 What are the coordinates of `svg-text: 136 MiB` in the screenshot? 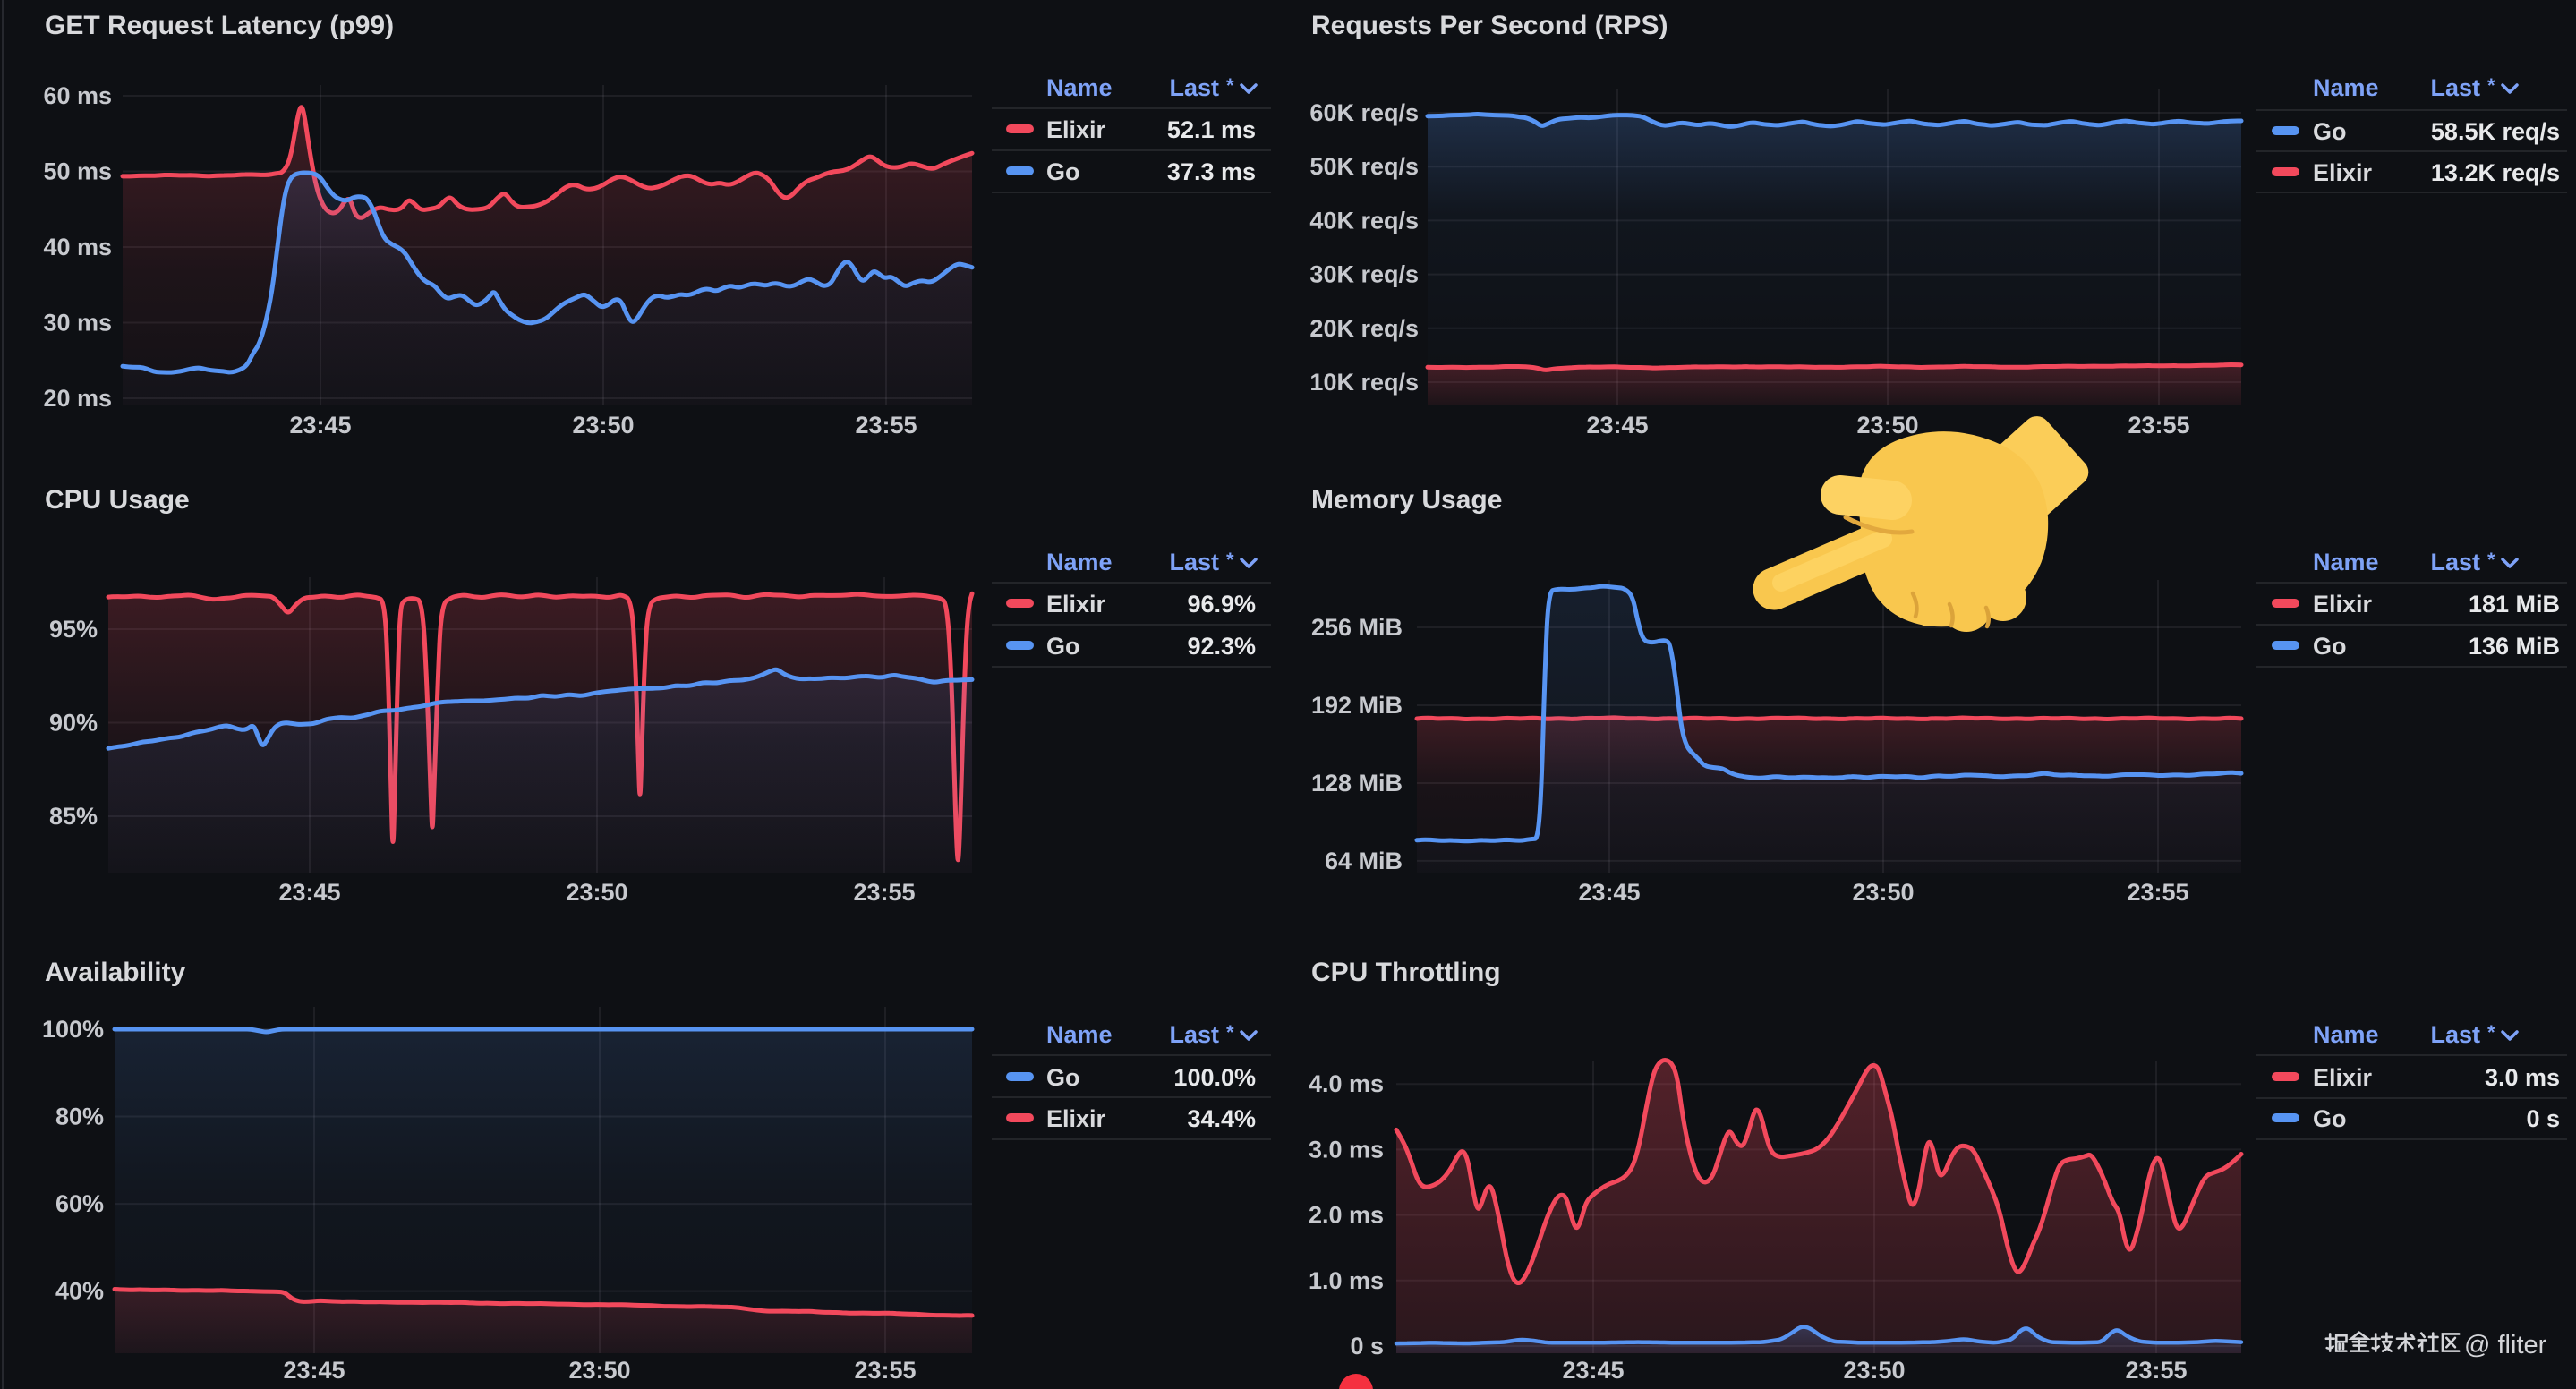 It's located at (2514, 646).